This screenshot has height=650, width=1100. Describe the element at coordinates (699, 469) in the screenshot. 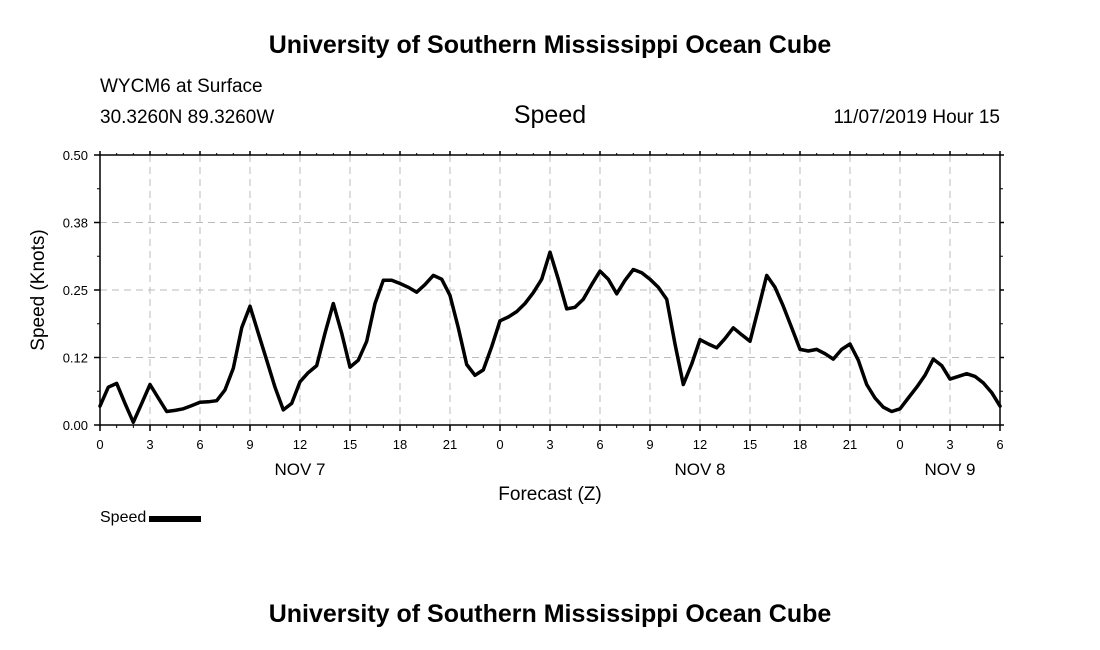

I see `day-label: NOV 8` at that location.